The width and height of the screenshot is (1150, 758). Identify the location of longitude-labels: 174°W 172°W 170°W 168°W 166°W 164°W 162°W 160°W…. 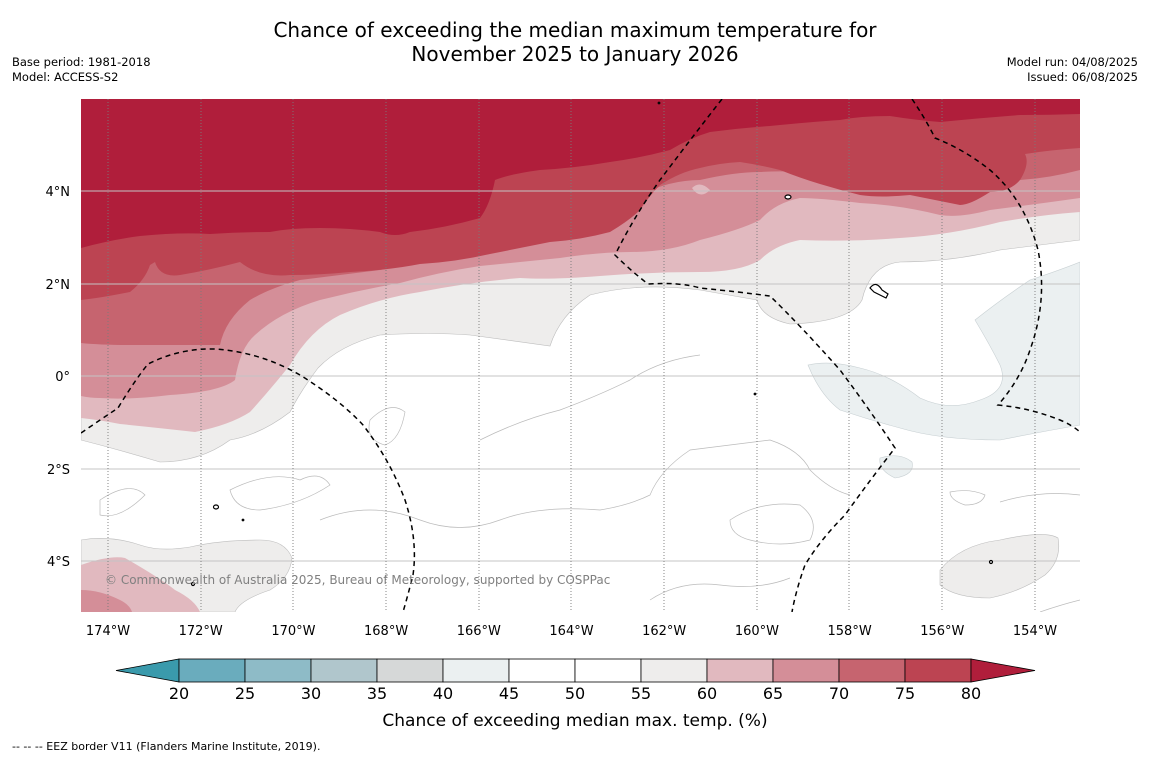
(571, 631).